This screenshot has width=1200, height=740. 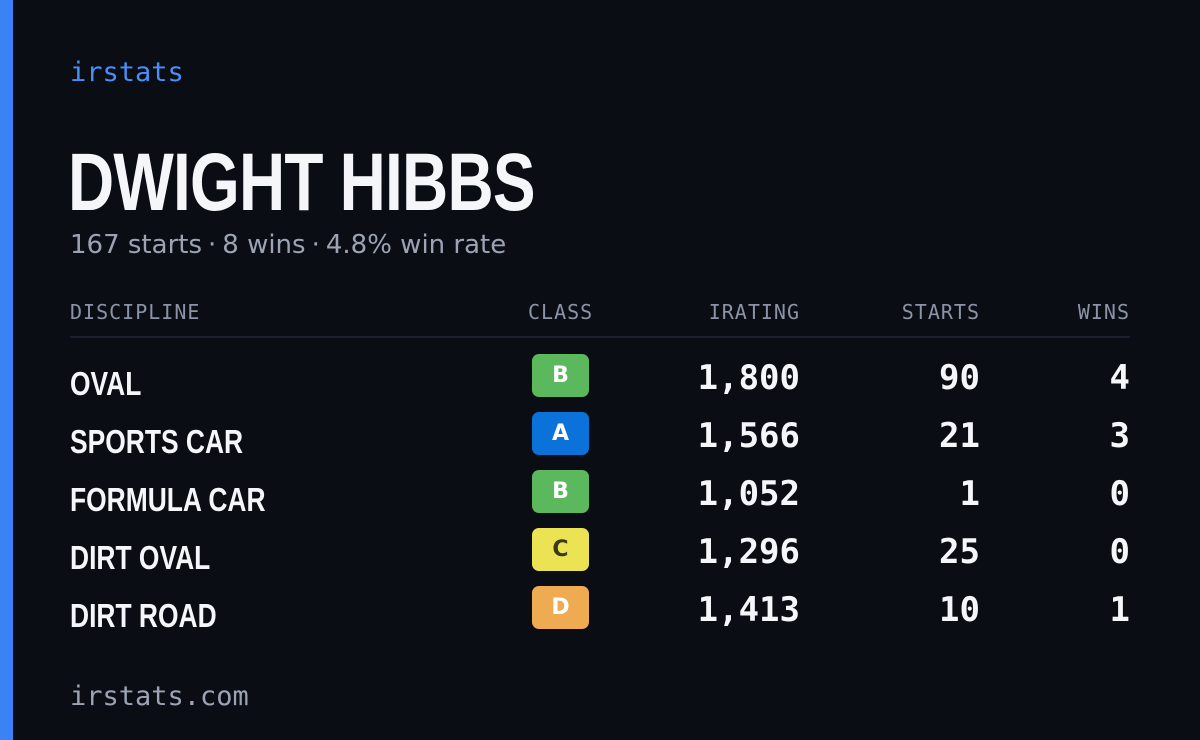 What do you see at coordinates (940, 312) in the screenshot?
I see `header-starts: STARTS` at bounding box center [940, 312].